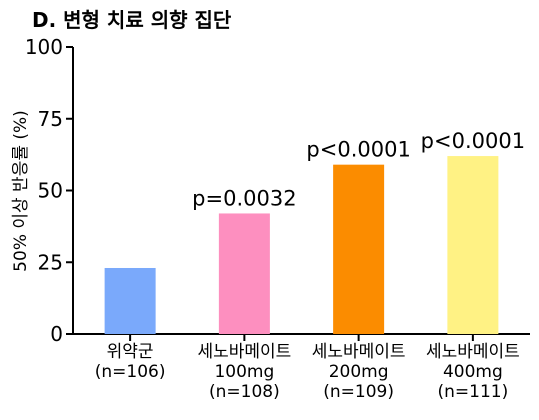  What do you see at coordinates (132, 20) in the screenshot?
I see `chart-title: D. 변형 치료 의향 집단` at bounding box center [132, 20].